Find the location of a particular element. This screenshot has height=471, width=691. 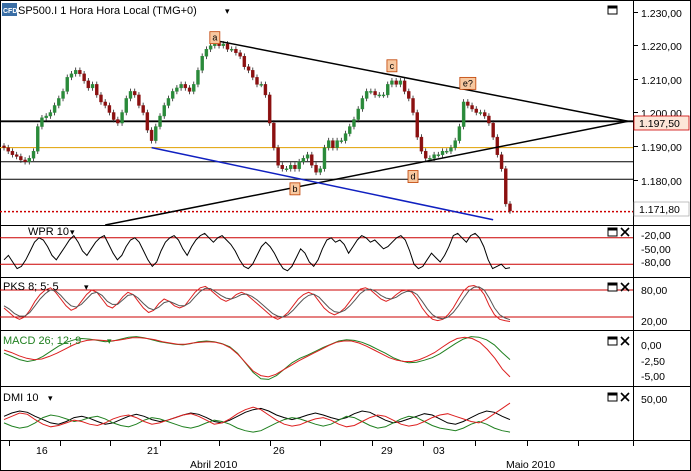

axis-tick-label: -5,00 is located at coordinates (653, 377).